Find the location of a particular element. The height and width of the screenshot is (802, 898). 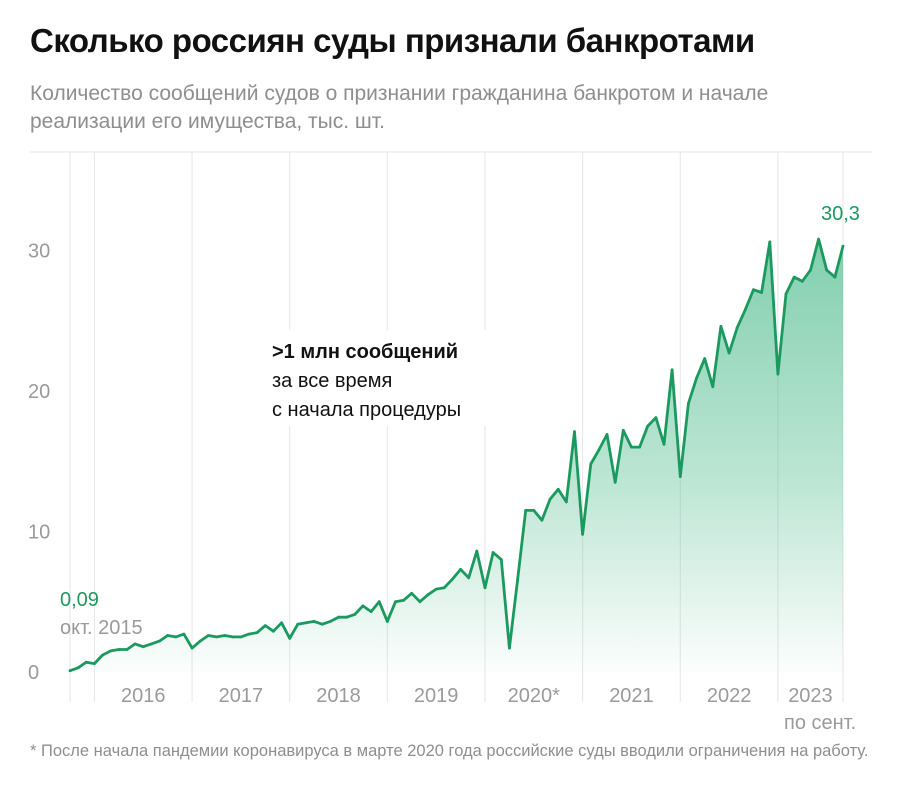

x-tick-label: 2016 is located at coordinates (143, 696).